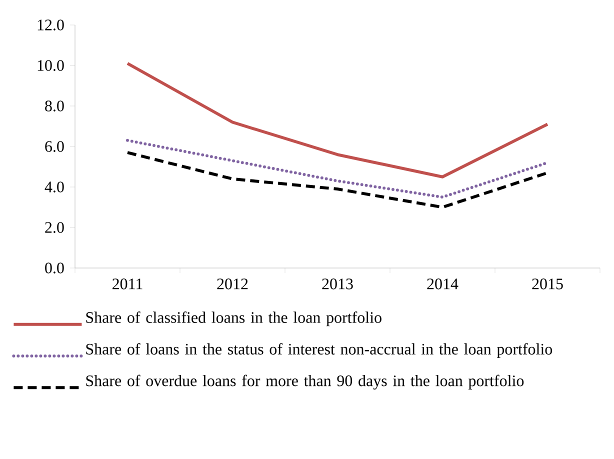 The image size is (614, 459). What do you see at coordinates (337, 284) in the screenshot?
I see `x-tick-label: 2013` at bounding box center [337, 284].